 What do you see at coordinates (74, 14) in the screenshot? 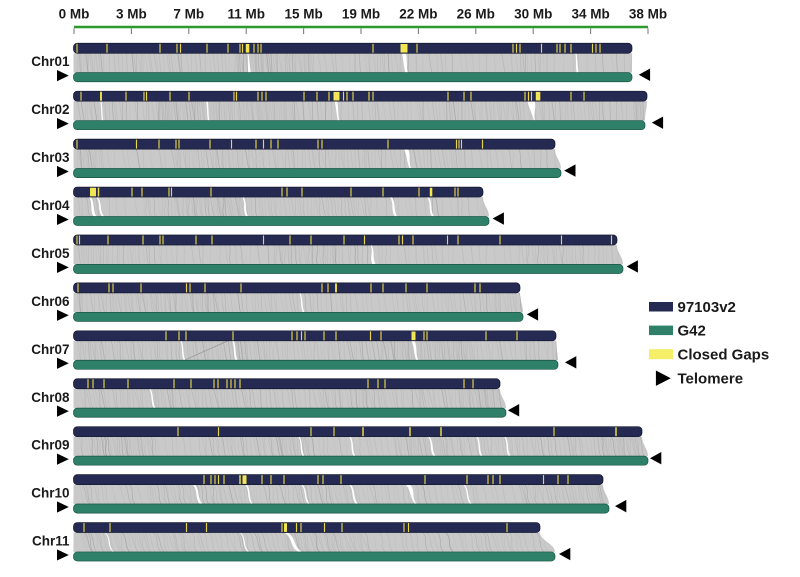
I see `svg-text: 0 Mb` at bounding box center [74, 14].